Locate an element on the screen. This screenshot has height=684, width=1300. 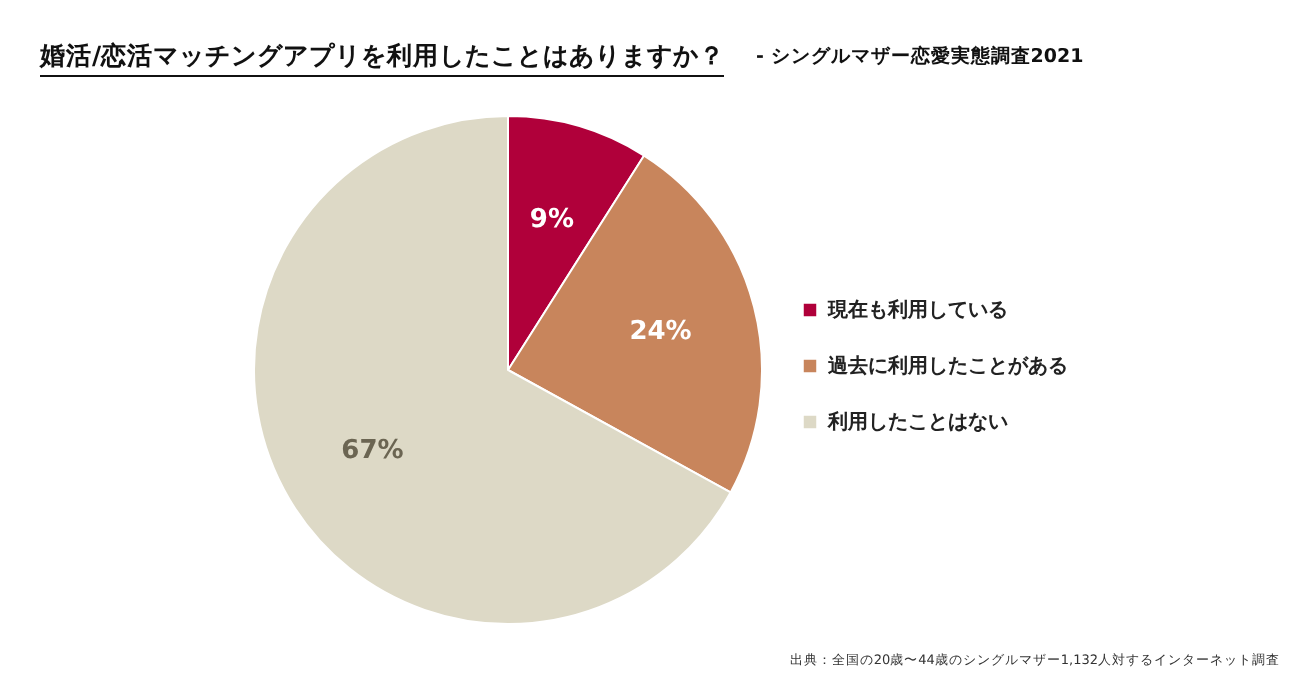
legend-label: 過去に利用したことがある is located at coordinates (947, 366).